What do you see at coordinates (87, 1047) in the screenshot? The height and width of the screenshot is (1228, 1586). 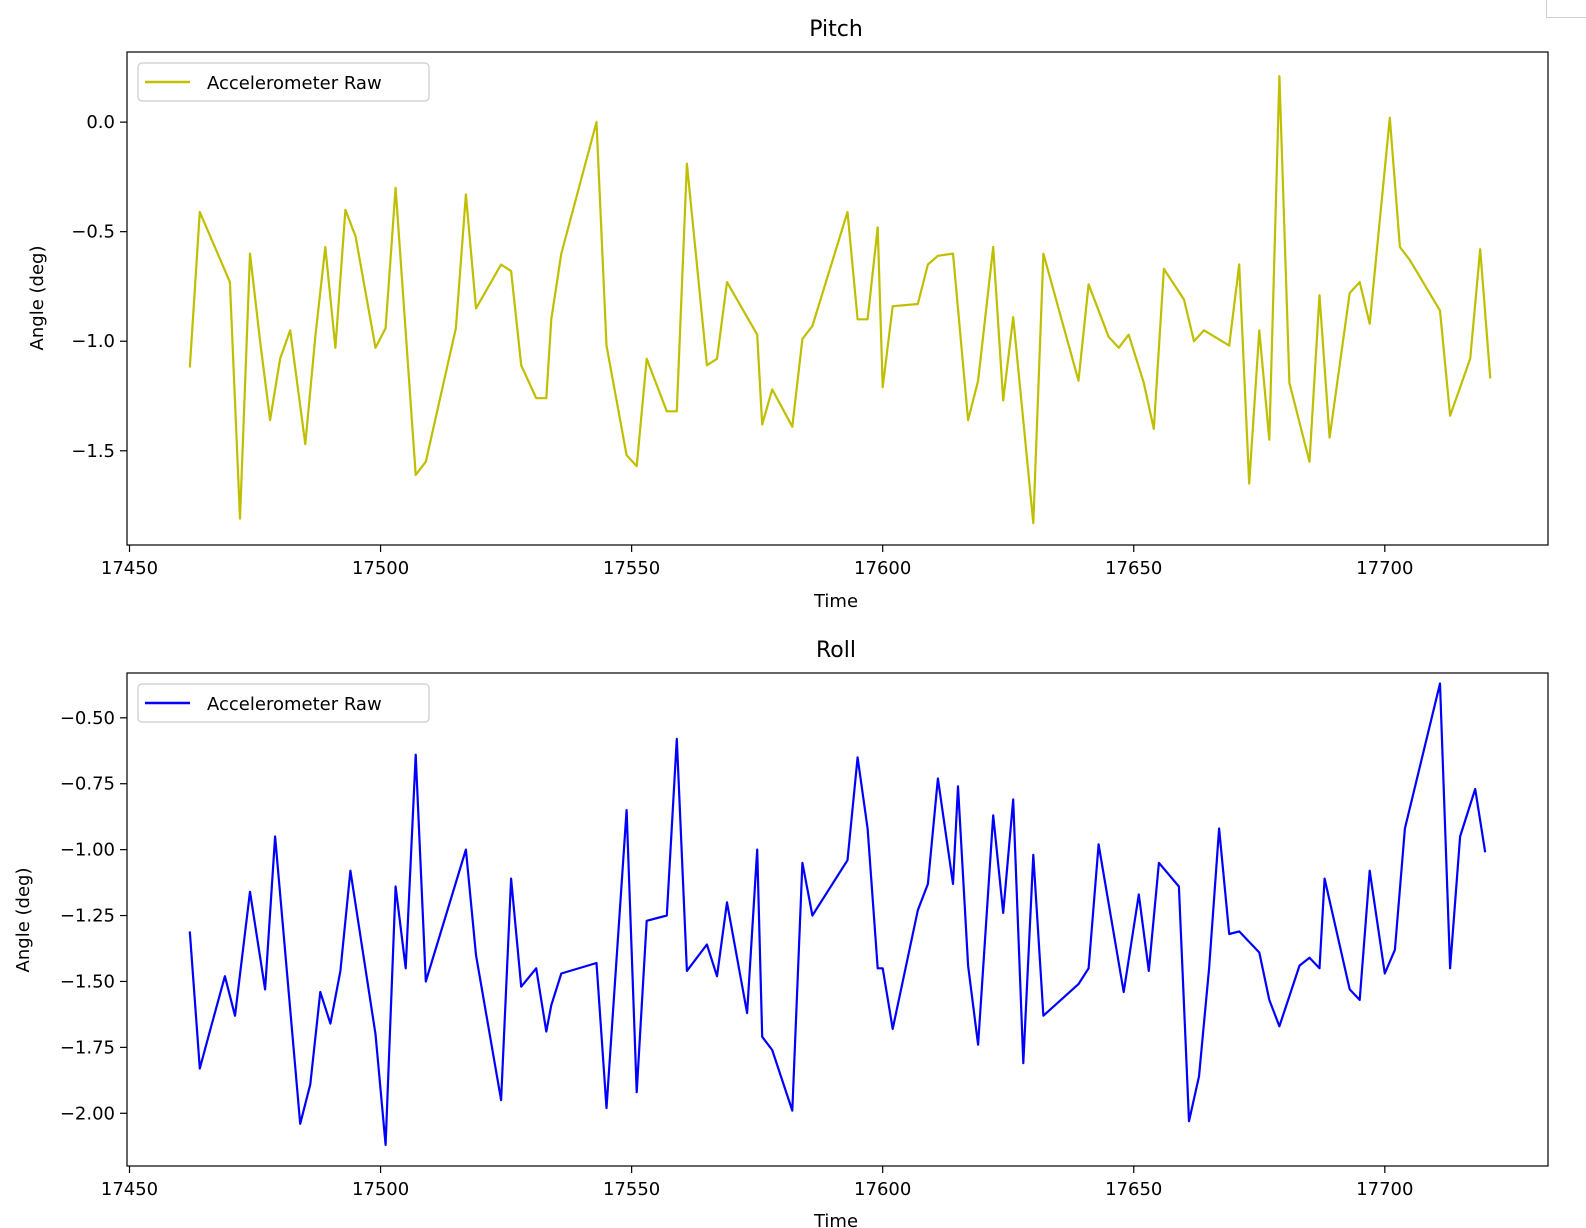 I see `roll-y-tick-label: −1.75` at bounding box center [87, 1047].